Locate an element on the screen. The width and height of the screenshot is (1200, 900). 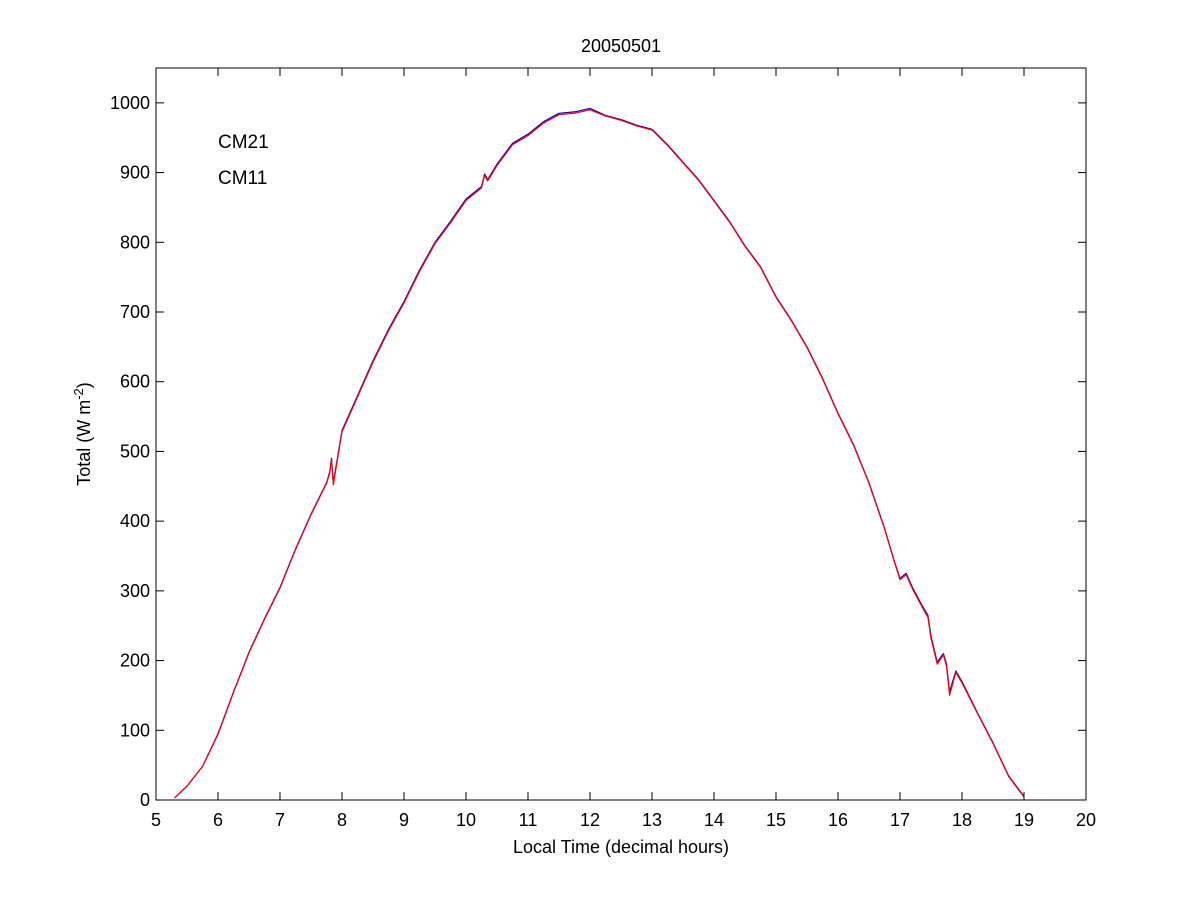
chart-title: 20050501 is located at coordinates (621, 46).